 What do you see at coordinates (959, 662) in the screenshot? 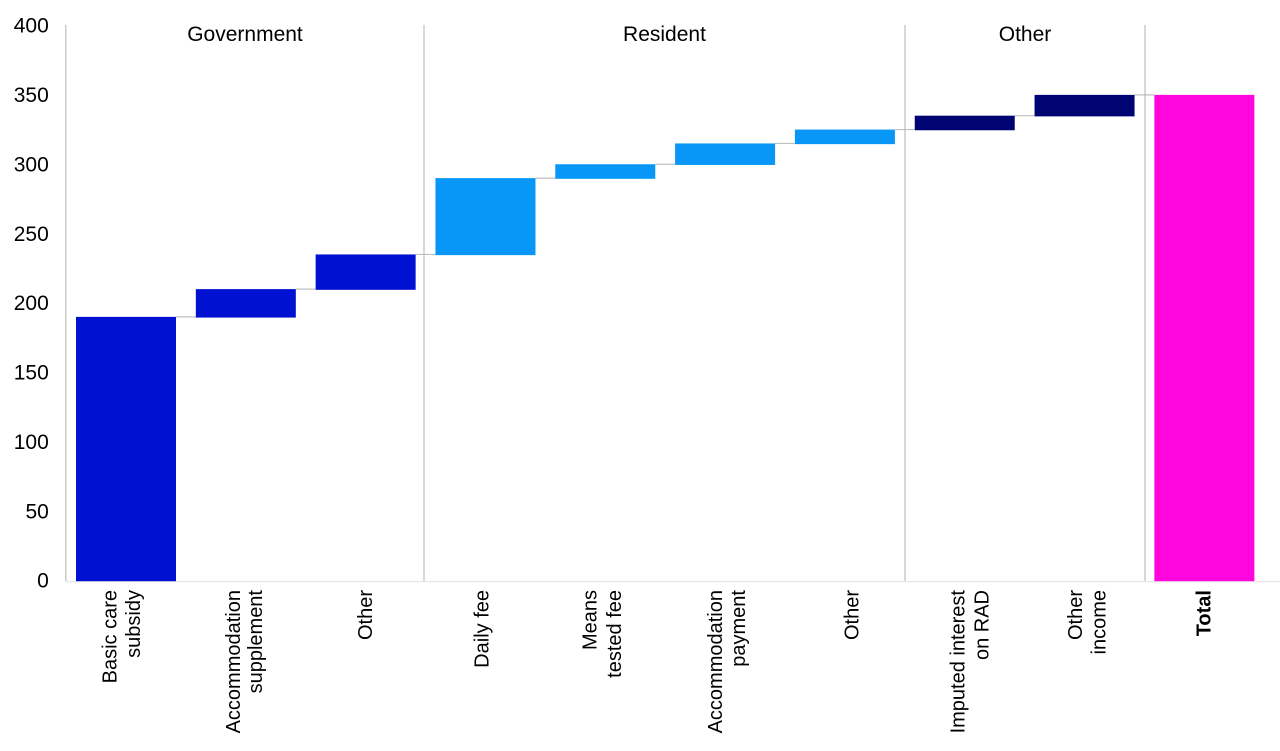
I see `svg-text: Imputed interest` at bounding box center [959, 662].